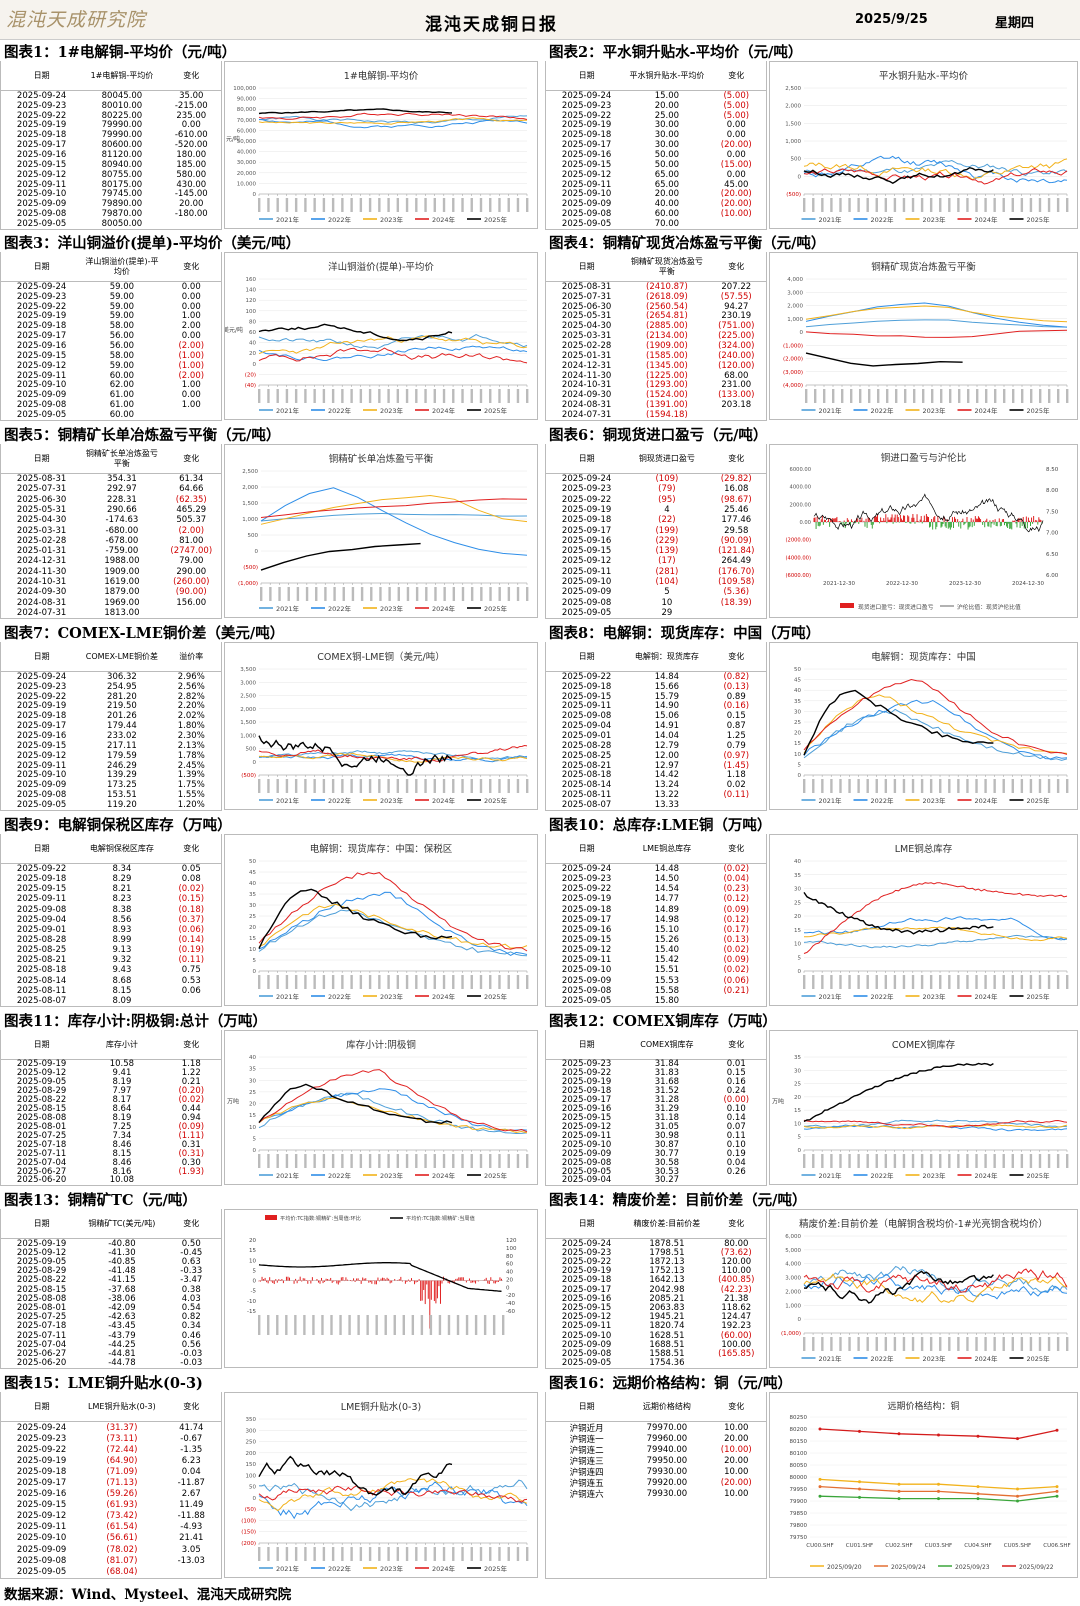  I want to click on y-tick-label: 5, so click(255, 1139).